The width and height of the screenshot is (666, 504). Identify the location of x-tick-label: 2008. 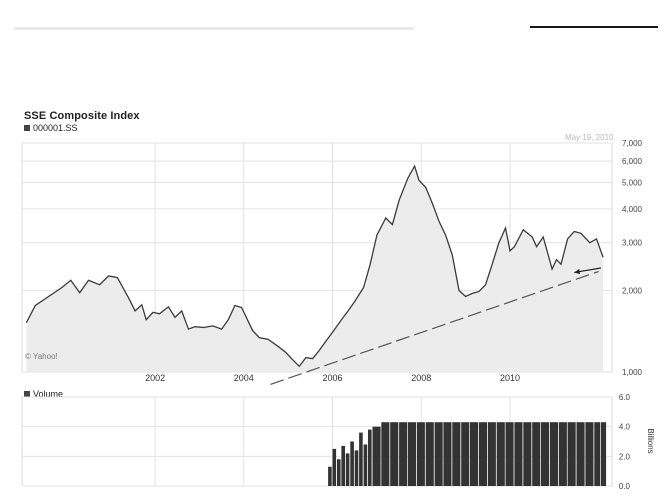
(421, 378).